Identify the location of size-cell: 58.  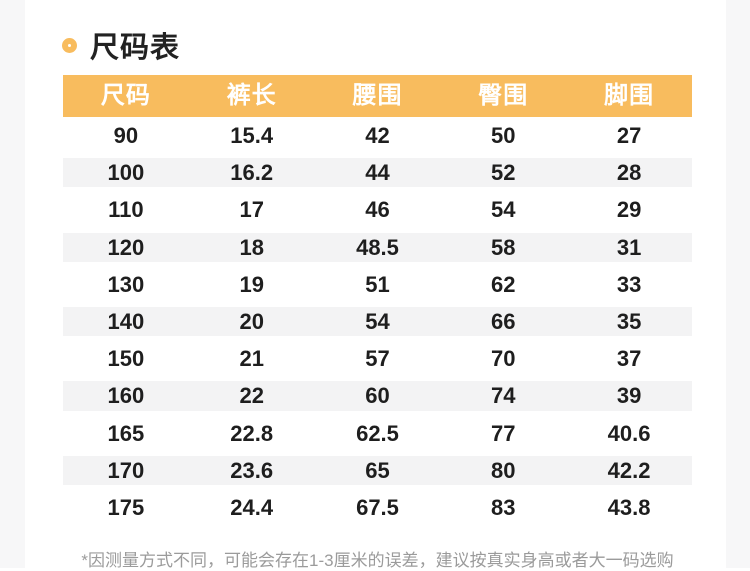
(503, 247).